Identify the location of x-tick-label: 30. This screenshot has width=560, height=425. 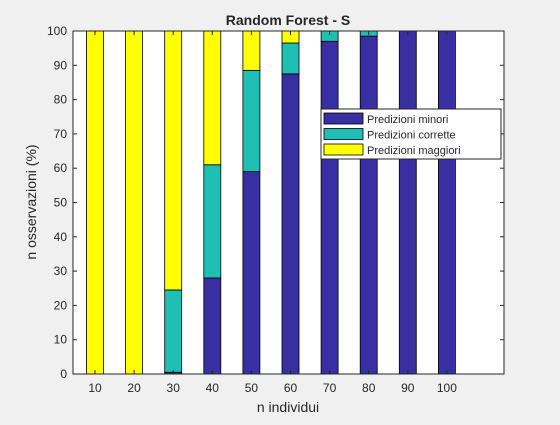
(174, 388).